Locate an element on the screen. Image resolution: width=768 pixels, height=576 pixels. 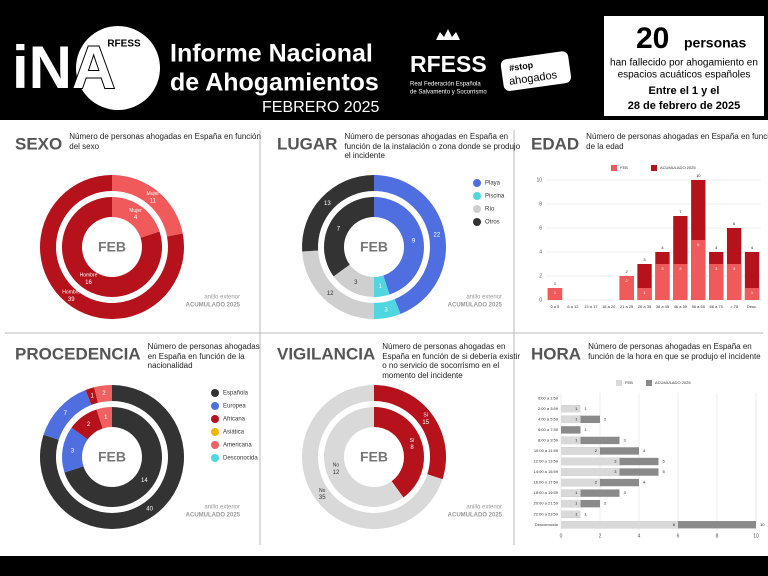
y-tick-label: 6:00 a 7:59 is located at coordinates (548, 429).